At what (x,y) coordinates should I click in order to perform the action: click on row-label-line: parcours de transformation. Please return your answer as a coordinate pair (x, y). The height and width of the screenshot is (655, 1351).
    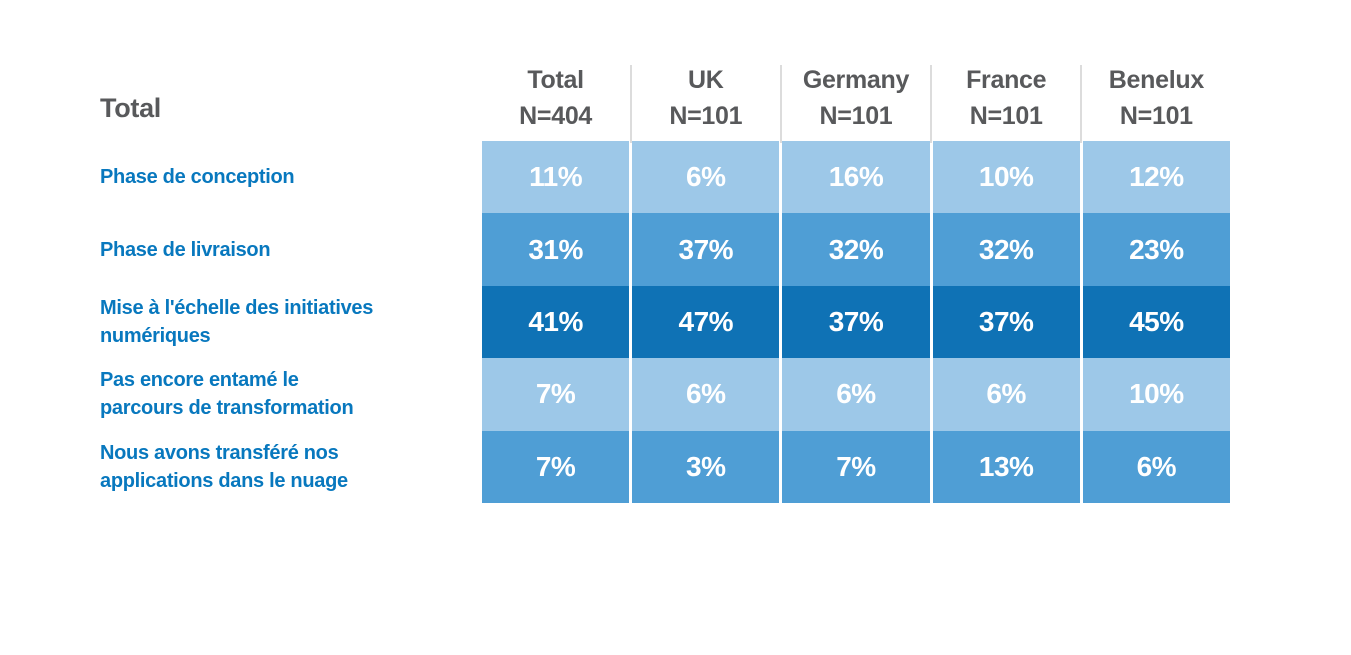
    Looking at the image, I should click on (227, 408).